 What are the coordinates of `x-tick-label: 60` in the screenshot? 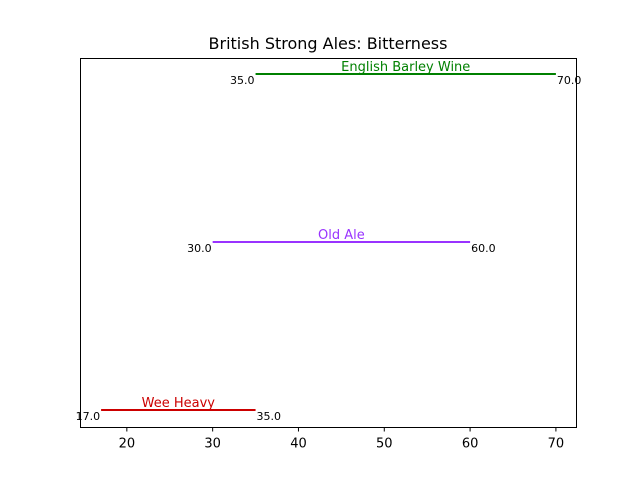 It's located at (470, 444).